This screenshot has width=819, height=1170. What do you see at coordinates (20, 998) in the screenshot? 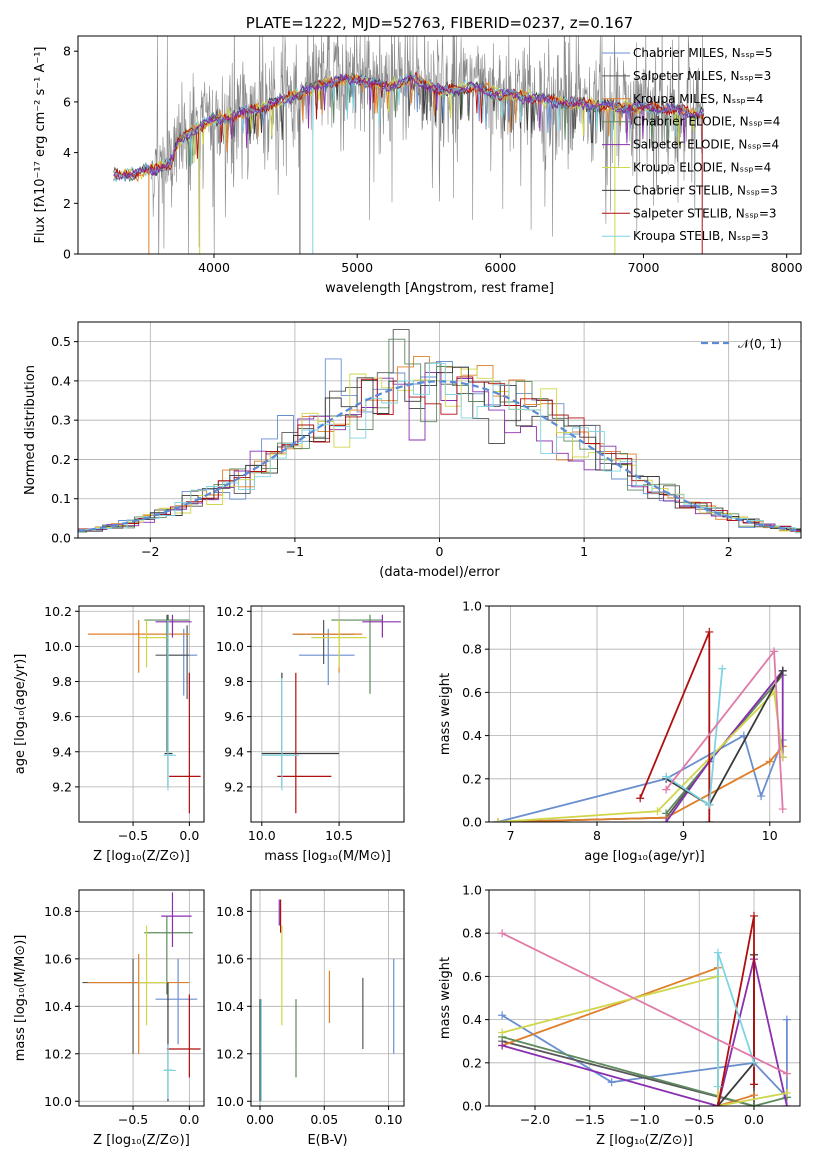
I see `y-axis-label: mass [log₁₀(M/M⊙)]` at bounding box center [20, 998].